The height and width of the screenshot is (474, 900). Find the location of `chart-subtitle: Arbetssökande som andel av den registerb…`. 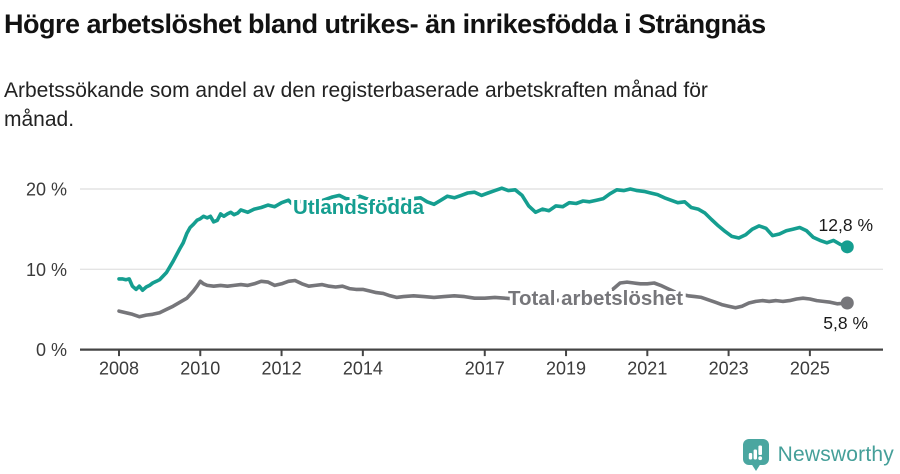

chart-subtitle: Arbetssökande som andel av den registerb… is located at coordinates (356, 104).